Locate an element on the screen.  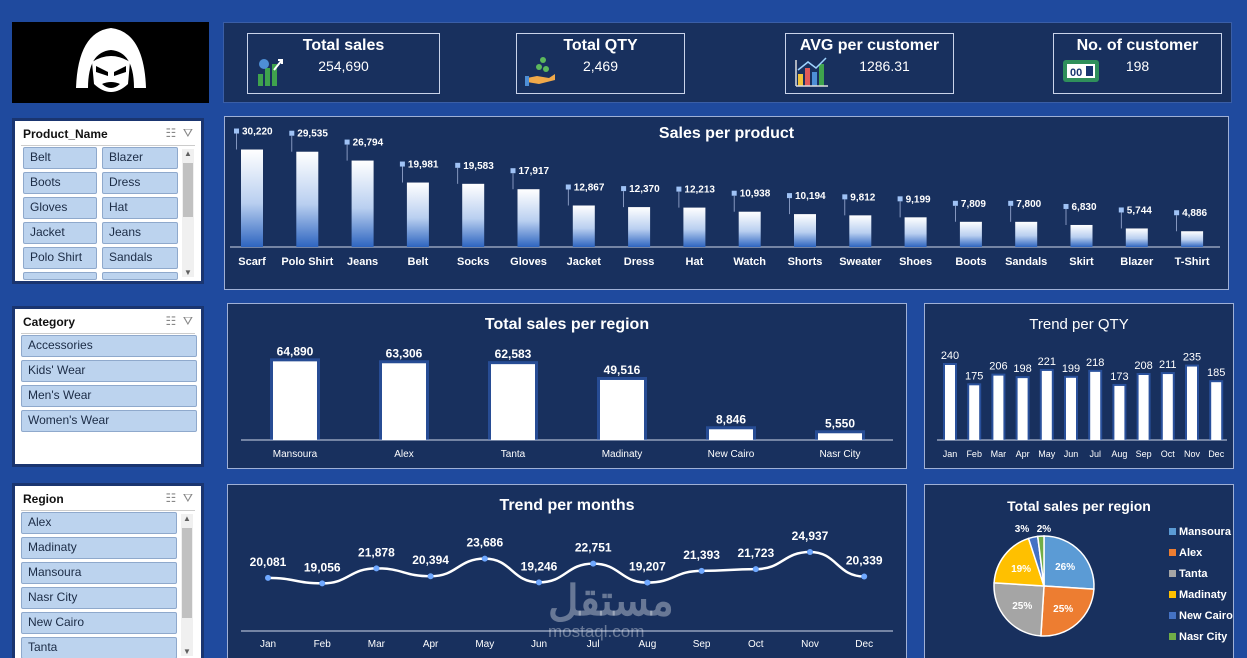
data-label: 26% is located at coordinates (1065, 567).